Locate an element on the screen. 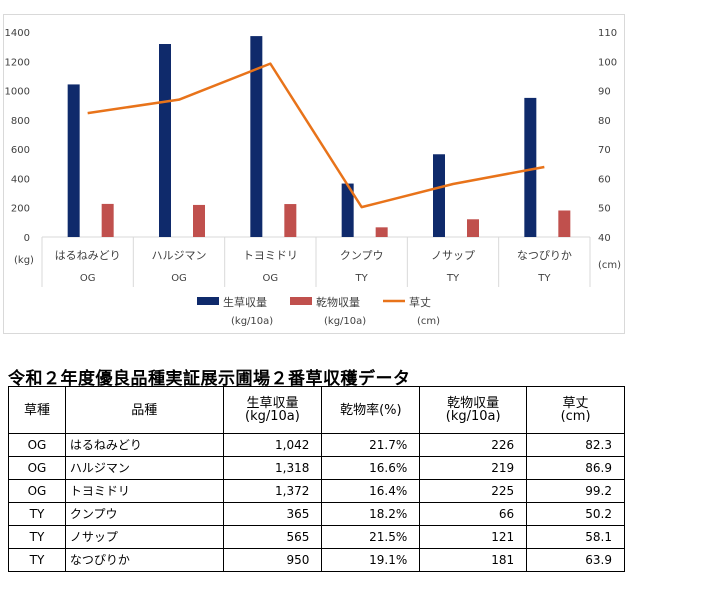 The image size is (713, 595). cell-height: 50.2 is located at coordinates (575, 514).